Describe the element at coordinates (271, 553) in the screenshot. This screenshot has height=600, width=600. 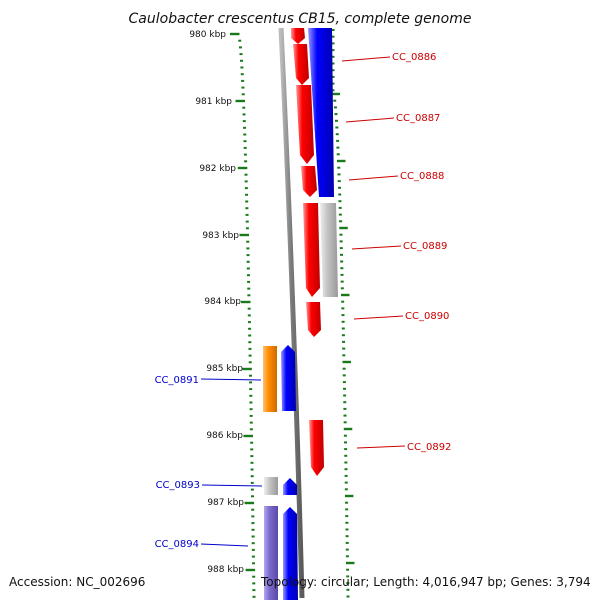
I see `gene-cc-0894-purple` at that location.